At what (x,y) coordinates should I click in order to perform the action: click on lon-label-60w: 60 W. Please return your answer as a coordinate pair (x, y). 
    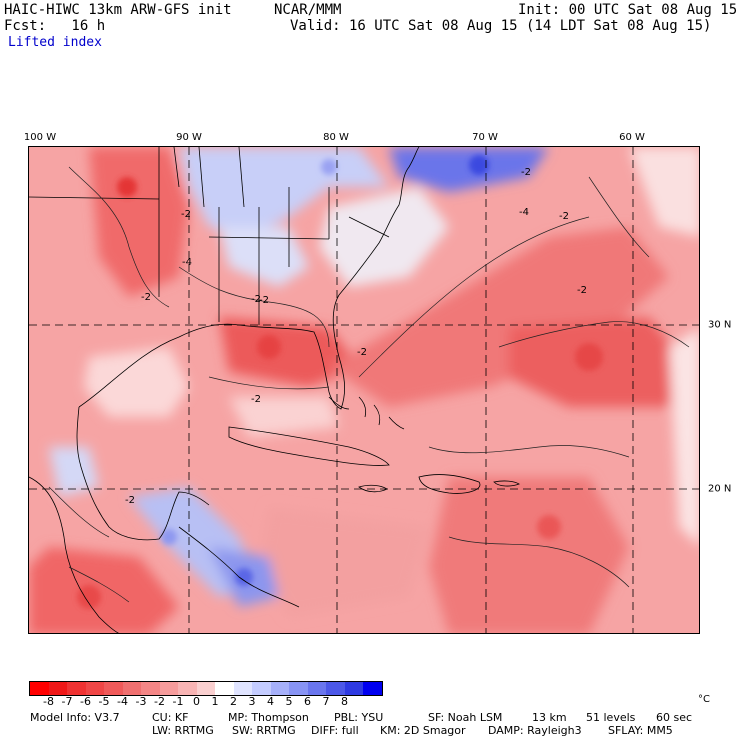
    Looking at the image, I should click on (632, 137).